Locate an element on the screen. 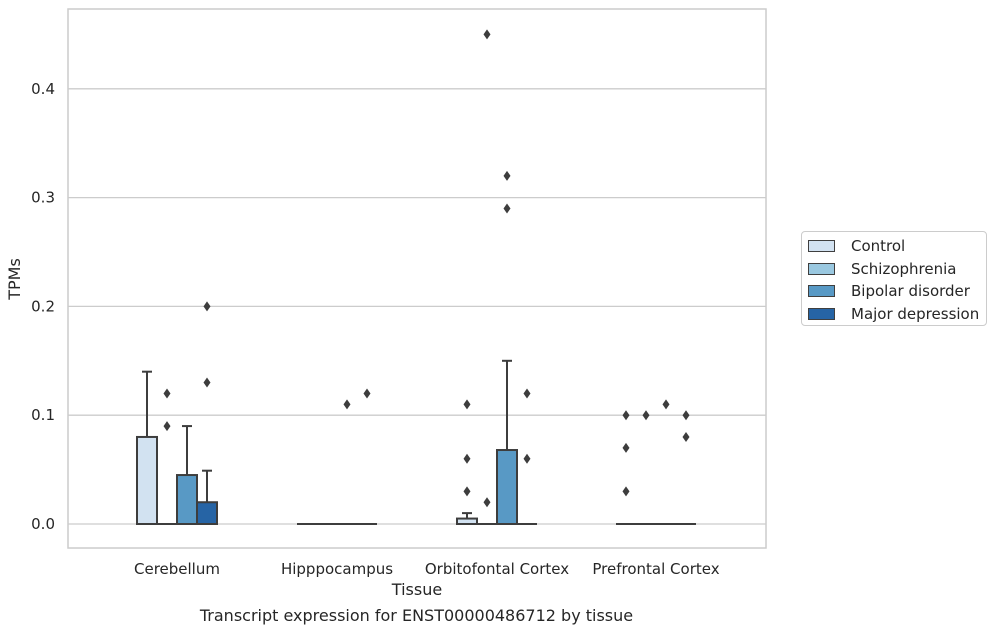  y-tick-label: 0.0 is located at coordinates (43, 524).